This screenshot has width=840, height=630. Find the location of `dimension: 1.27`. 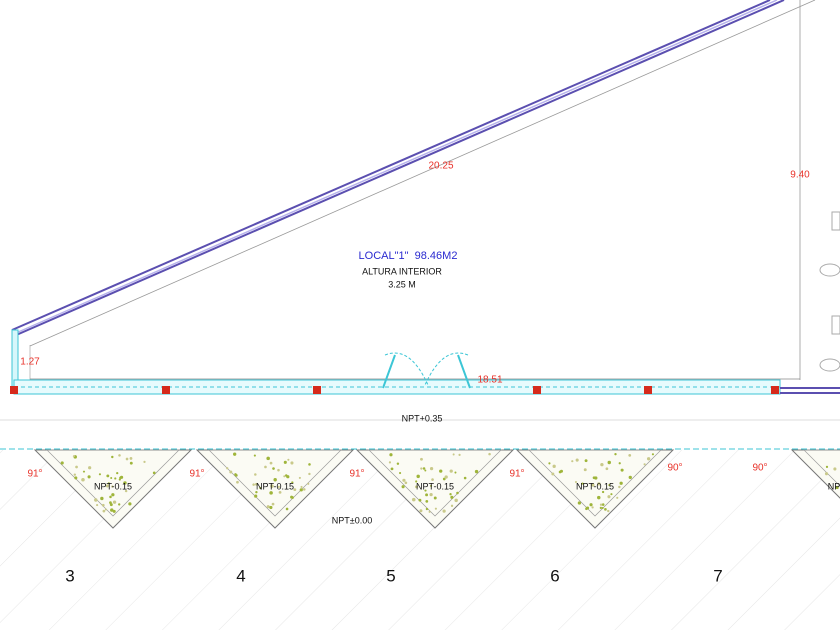

dimension: 1.27 is located at coordinates (30, 362).